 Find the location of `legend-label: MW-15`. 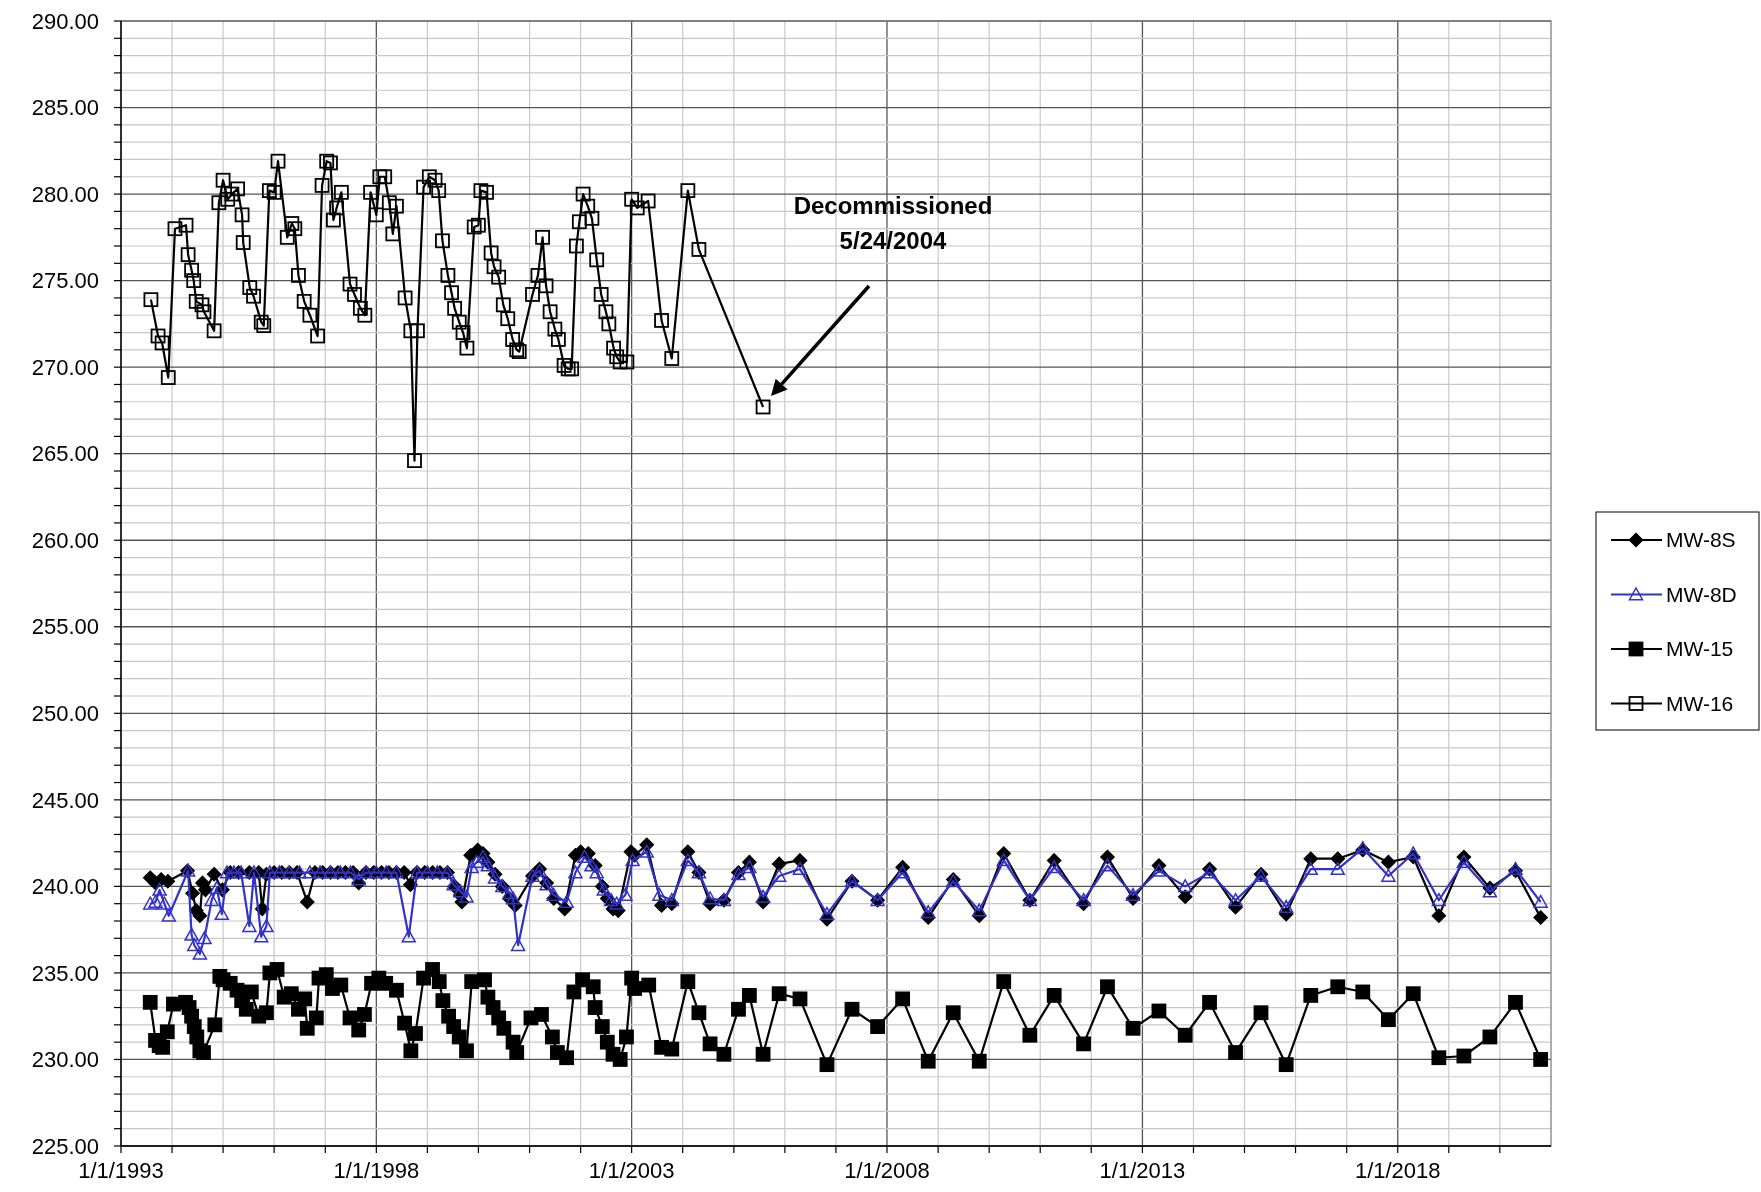

legend-label: MW-15 is located at coordinates (1700, 649).